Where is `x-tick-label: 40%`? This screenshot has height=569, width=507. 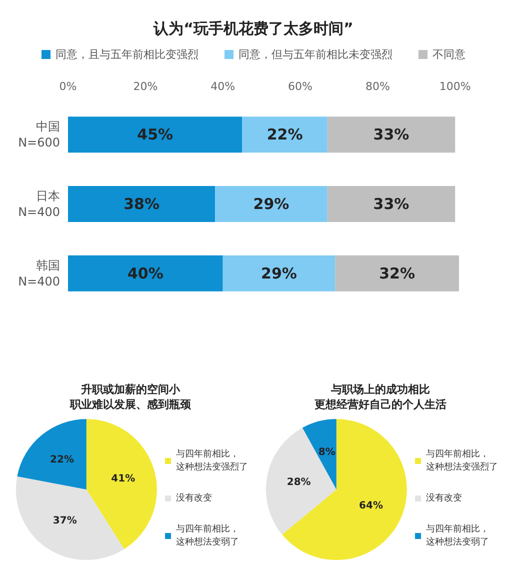 x-tick-label: 40% is located at coordinates (223, 86).